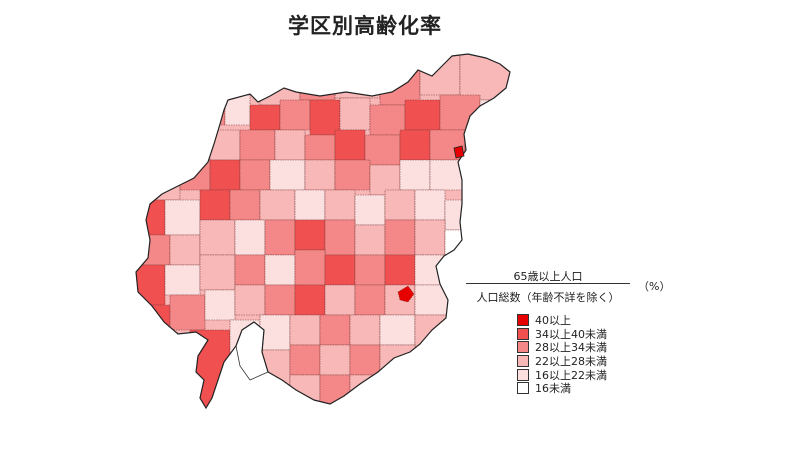  I want to click on formula-unit: （%）, so click(654, 286).